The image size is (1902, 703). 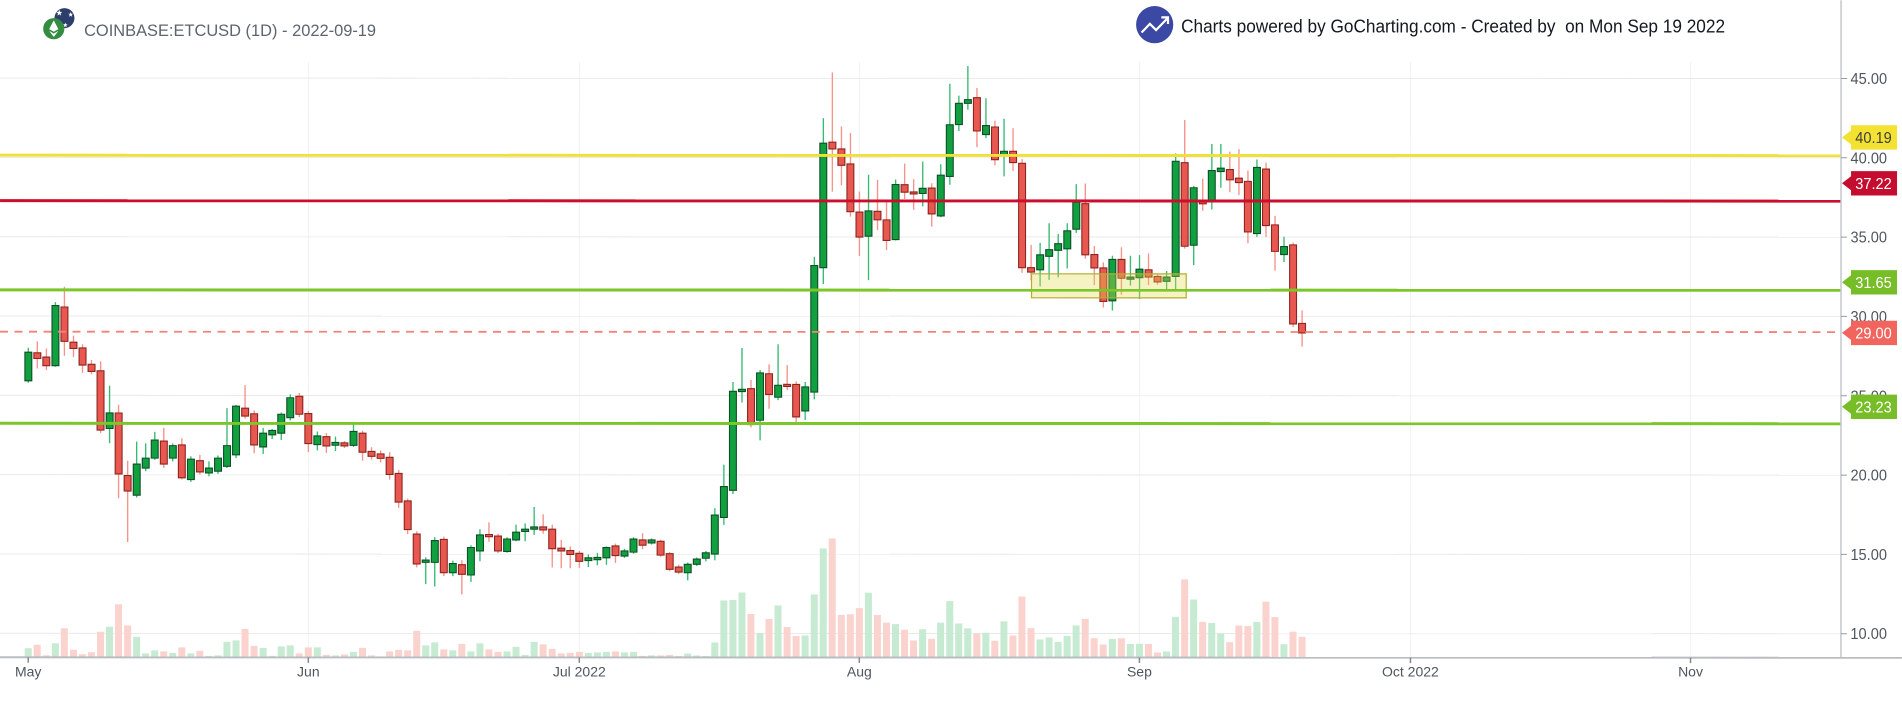 What do you see at coordinates (1869, 79) in the screenshot?
I see `svg-text: 45.00` at bounding box center [1869, 79].